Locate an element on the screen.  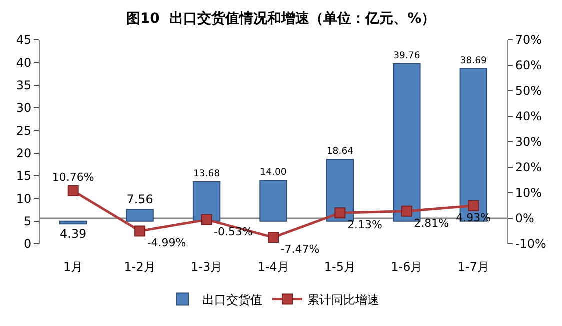
x-tick-label: 1-2月 is located at coordinates (140, 267).